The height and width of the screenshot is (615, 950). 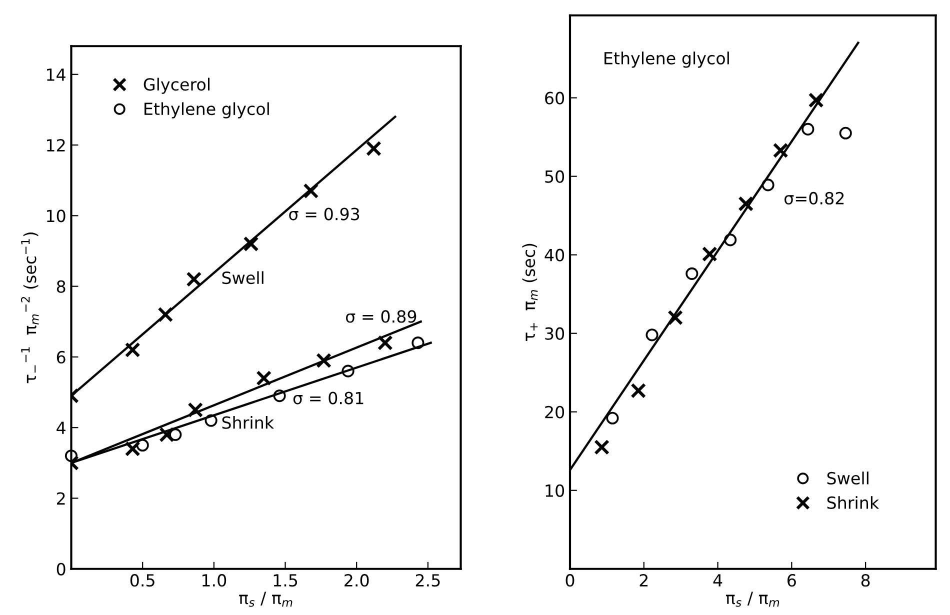 I want to click on text: τ$_{−}$$^{−1}$ π$_{m}$$^{−2}$ (sec$^{−1}$), so click(x=29, y=308).